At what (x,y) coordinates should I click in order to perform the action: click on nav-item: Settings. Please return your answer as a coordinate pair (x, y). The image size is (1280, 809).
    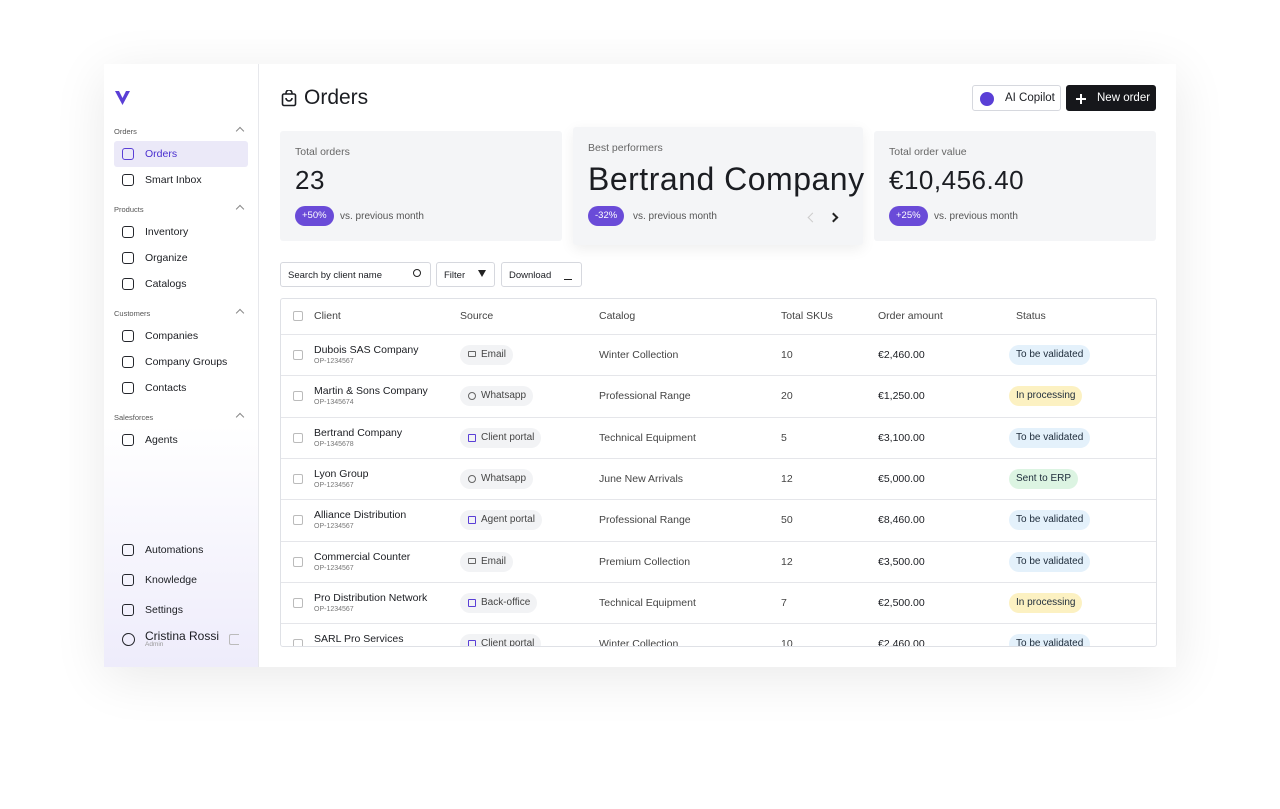
    Looking at the image, I should click on (181, 610).